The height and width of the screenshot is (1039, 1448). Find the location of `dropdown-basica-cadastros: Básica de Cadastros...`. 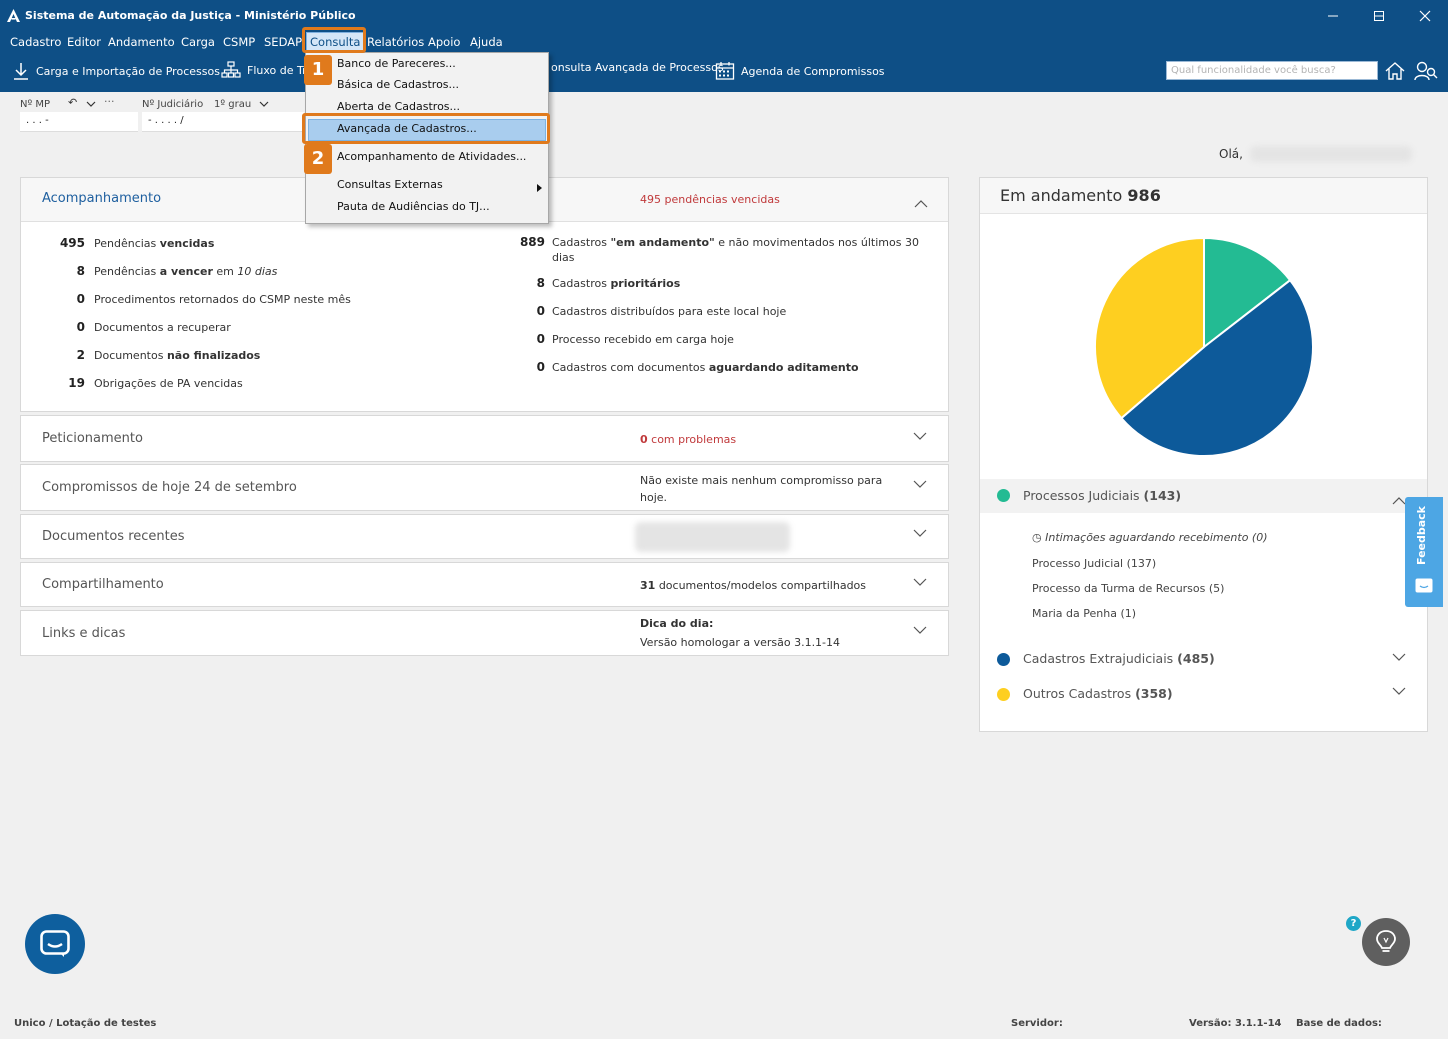

dropdown-basica-cadastros: Básica de Cadastros... is located at coordinates (398, 84).